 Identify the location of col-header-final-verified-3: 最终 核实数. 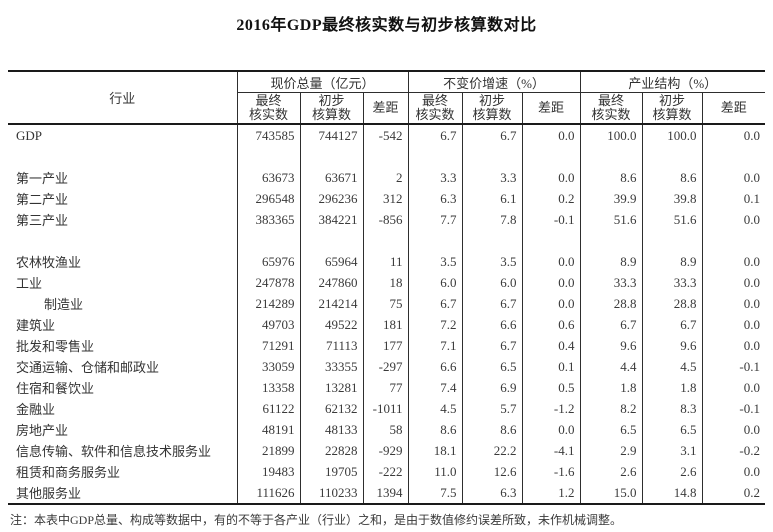
(611, 108).